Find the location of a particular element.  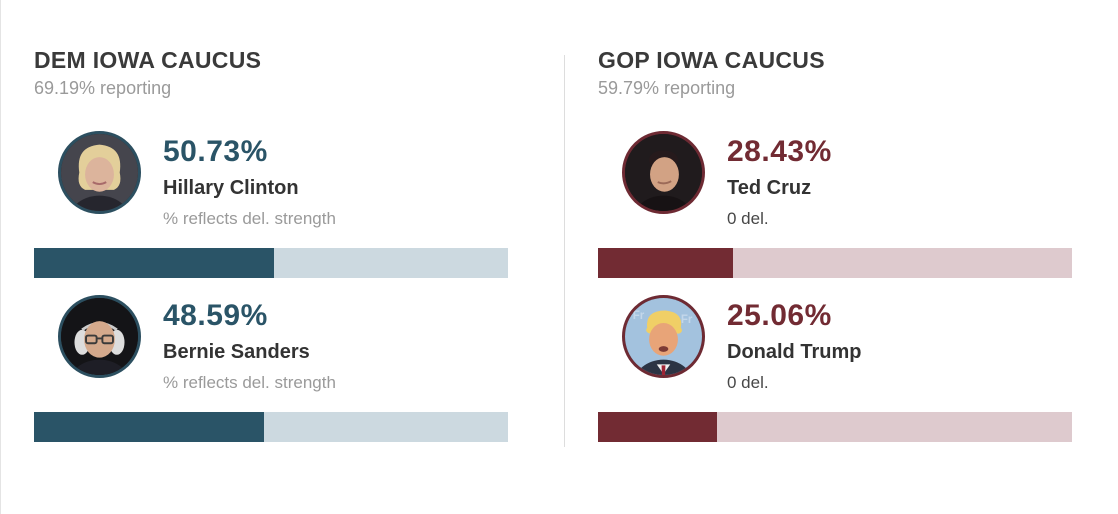

candidate-row: 28.43% Ted Cruz 0 del. is located at coordinates (835, 179).